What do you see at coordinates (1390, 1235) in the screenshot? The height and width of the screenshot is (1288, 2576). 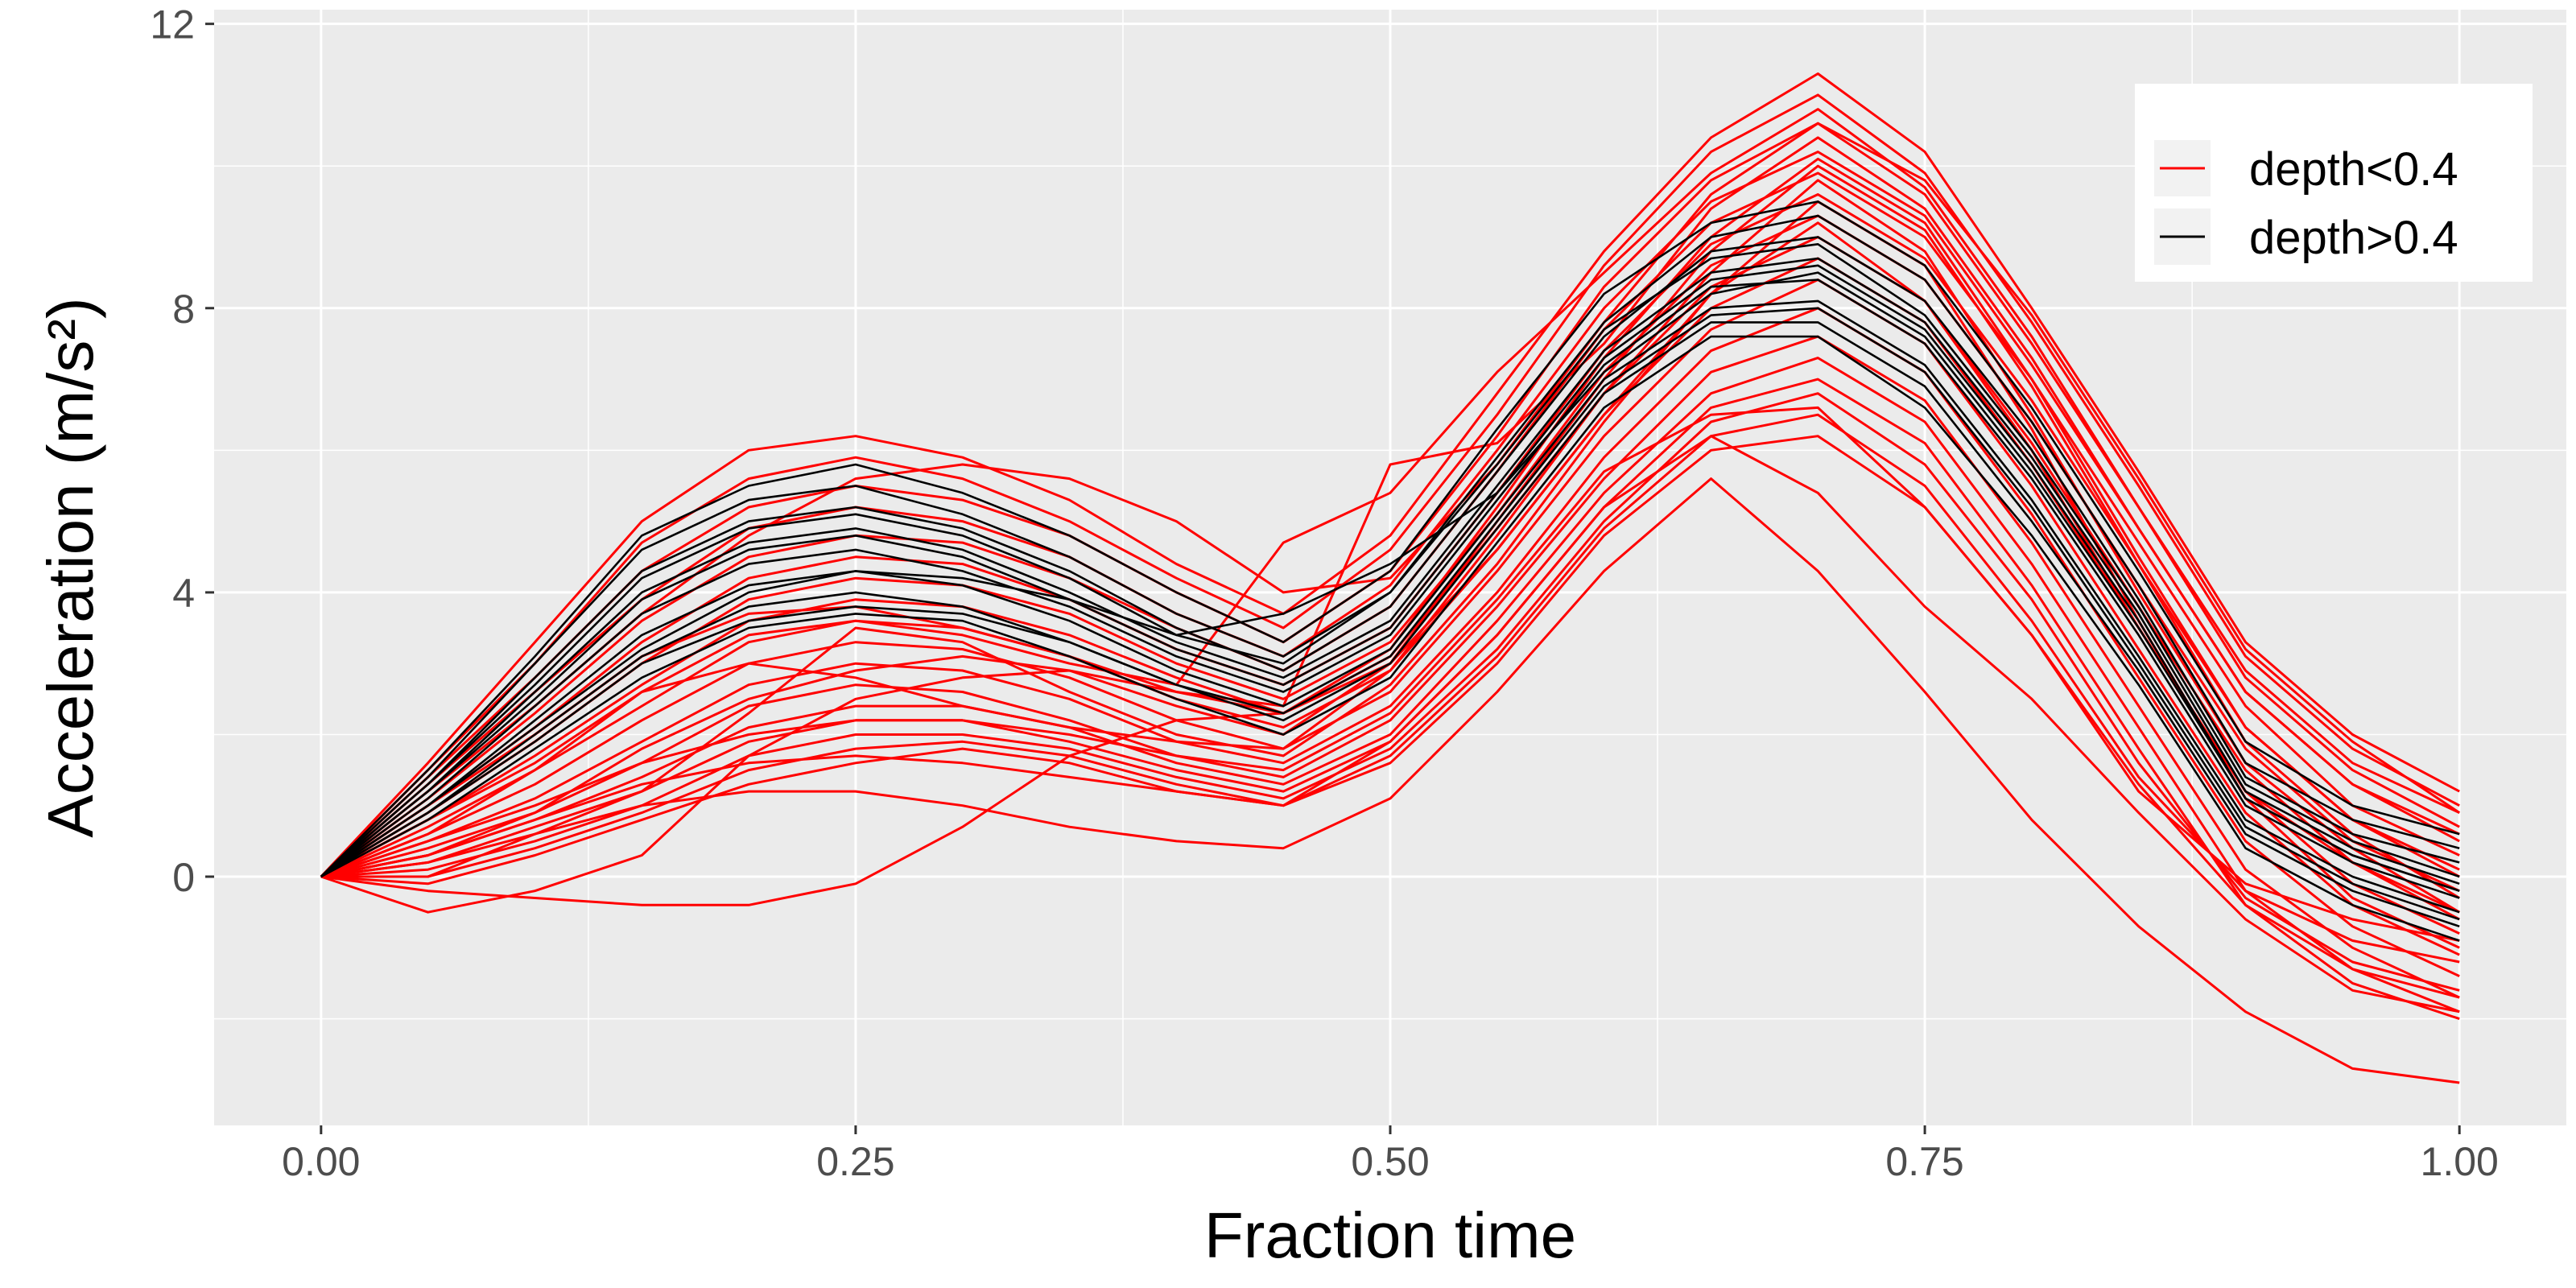 I see `x-axis-title: Fraction time` at bounding box center [1390, 1235].